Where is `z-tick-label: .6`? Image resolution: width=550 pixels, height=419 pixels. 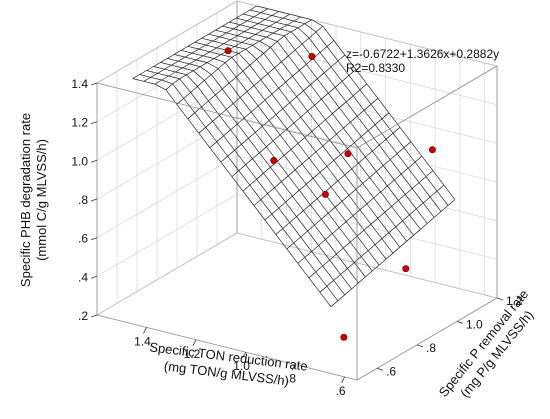 z-tick-label: .6 is located at coordinates (83, 239).